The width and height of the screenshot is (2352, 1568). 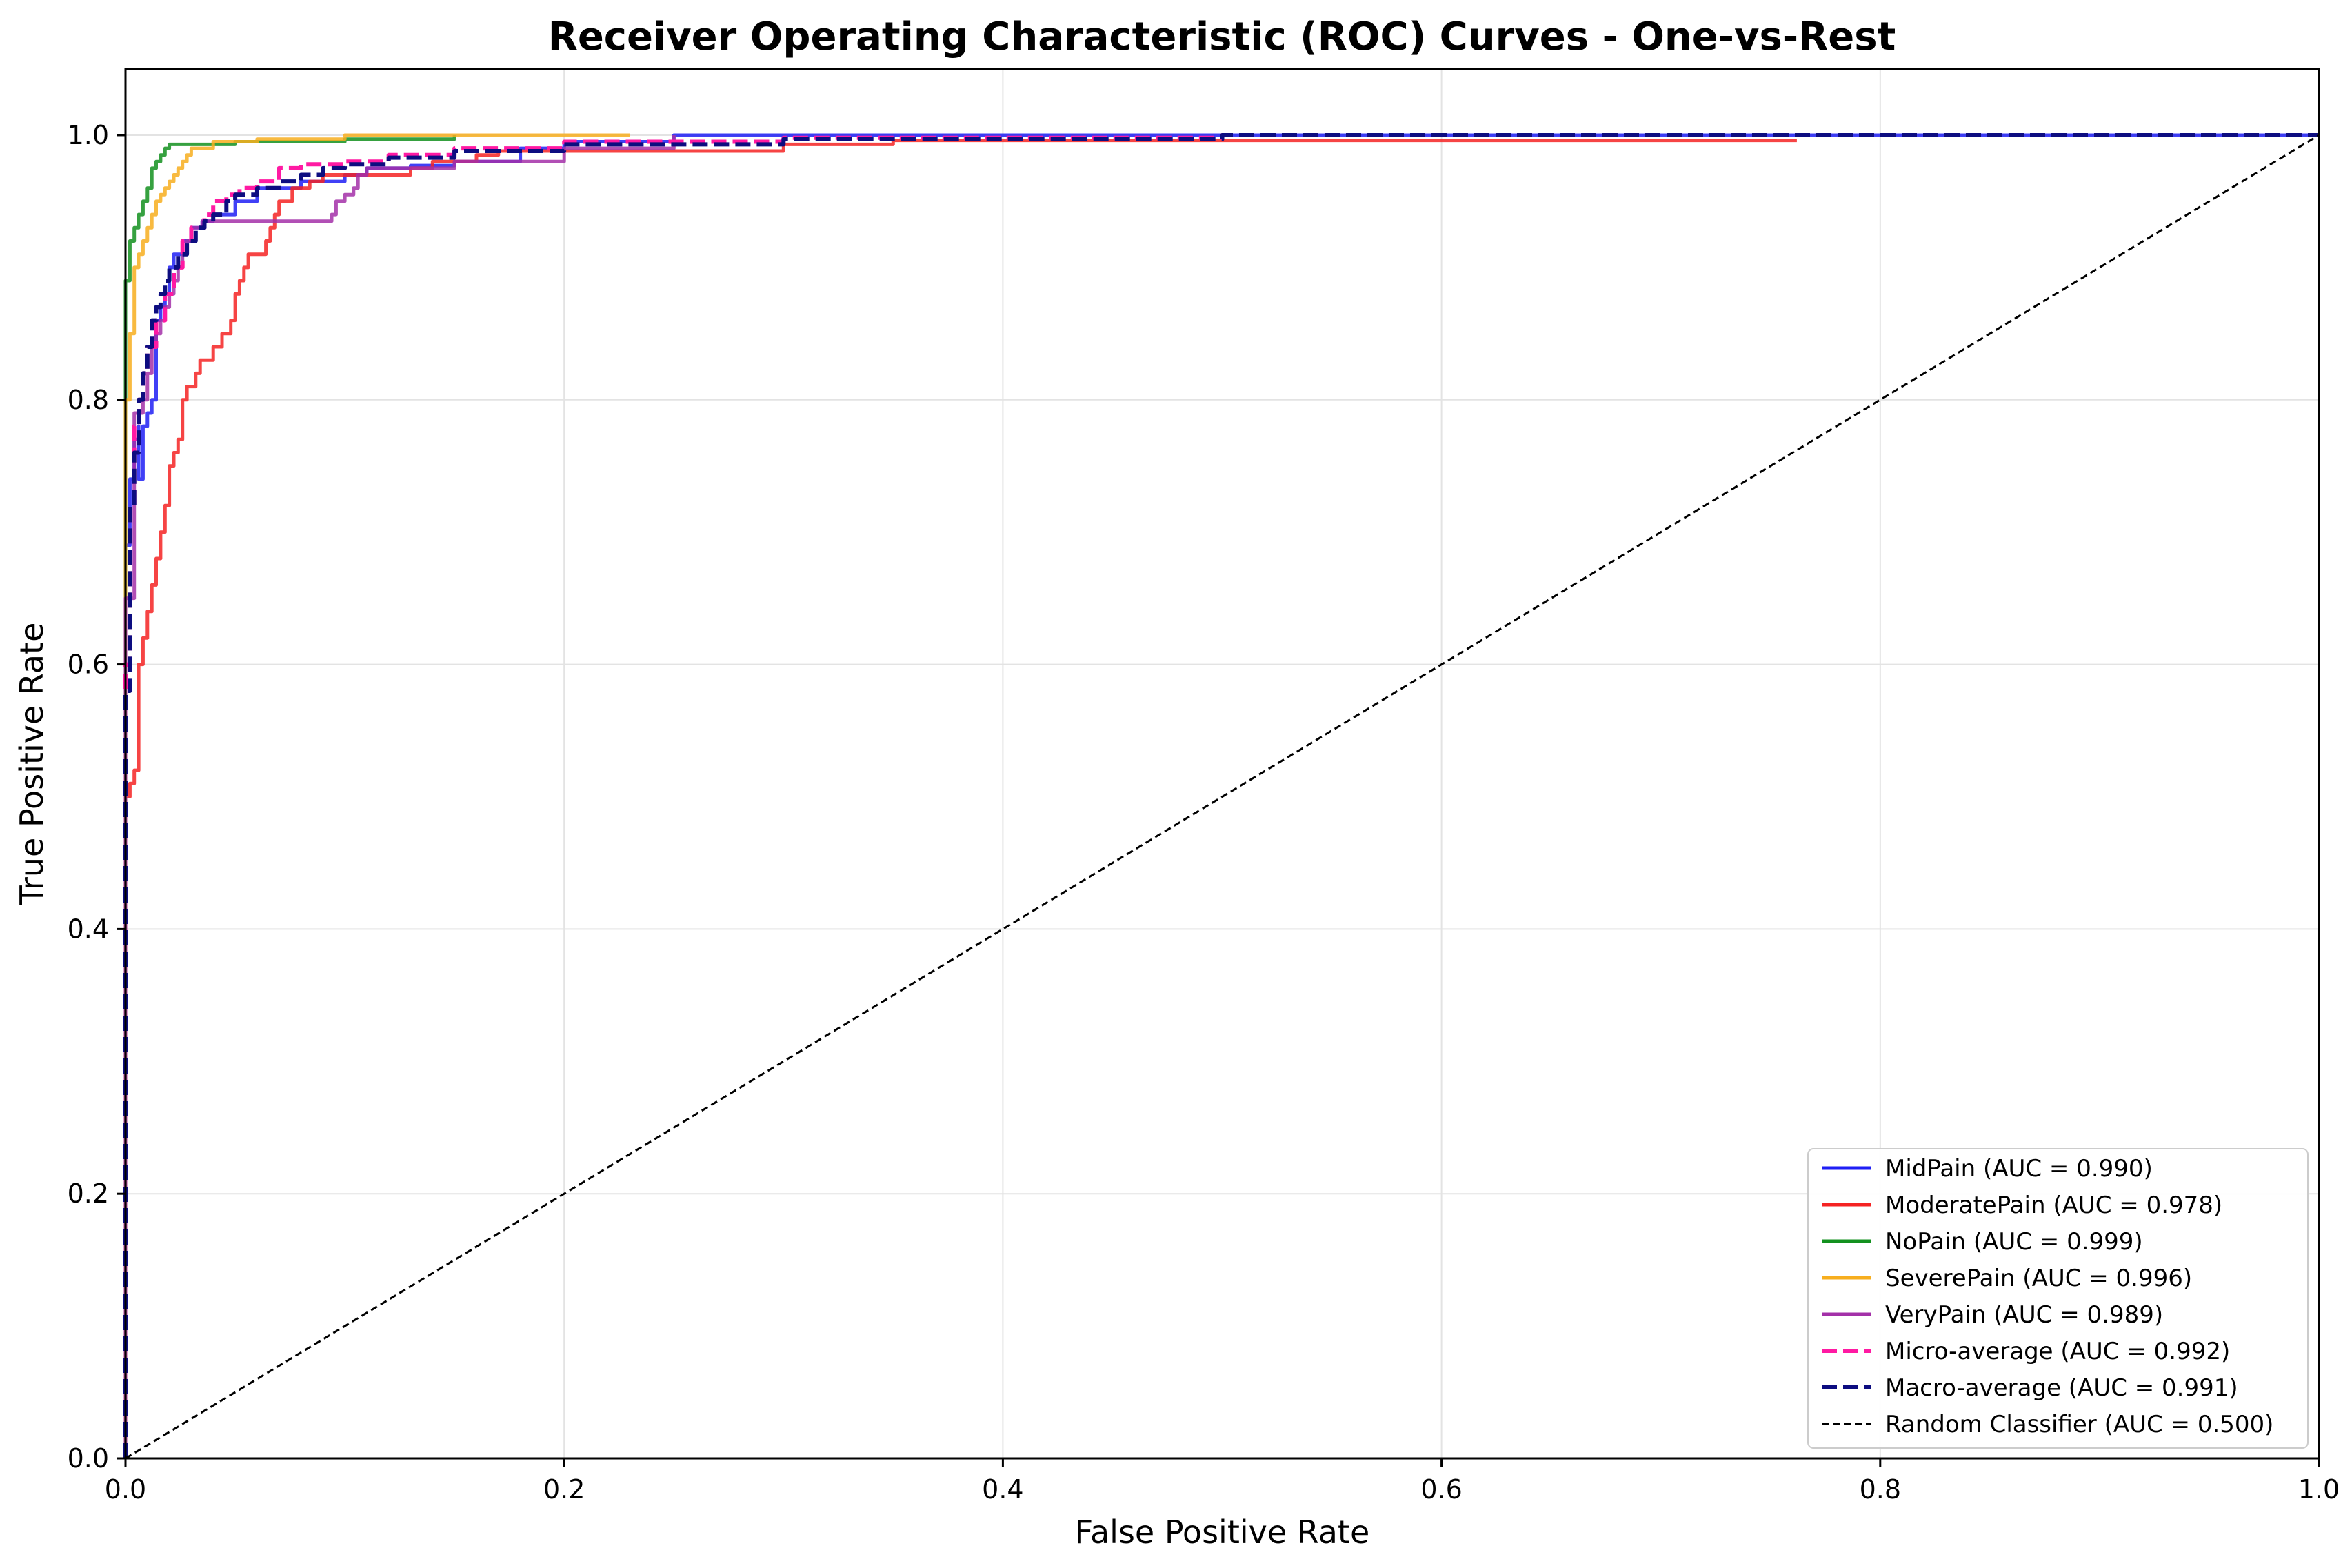 I want to click on legend-entry: NoPain (AUC = 0.999), so click(x=2014, y=1242).